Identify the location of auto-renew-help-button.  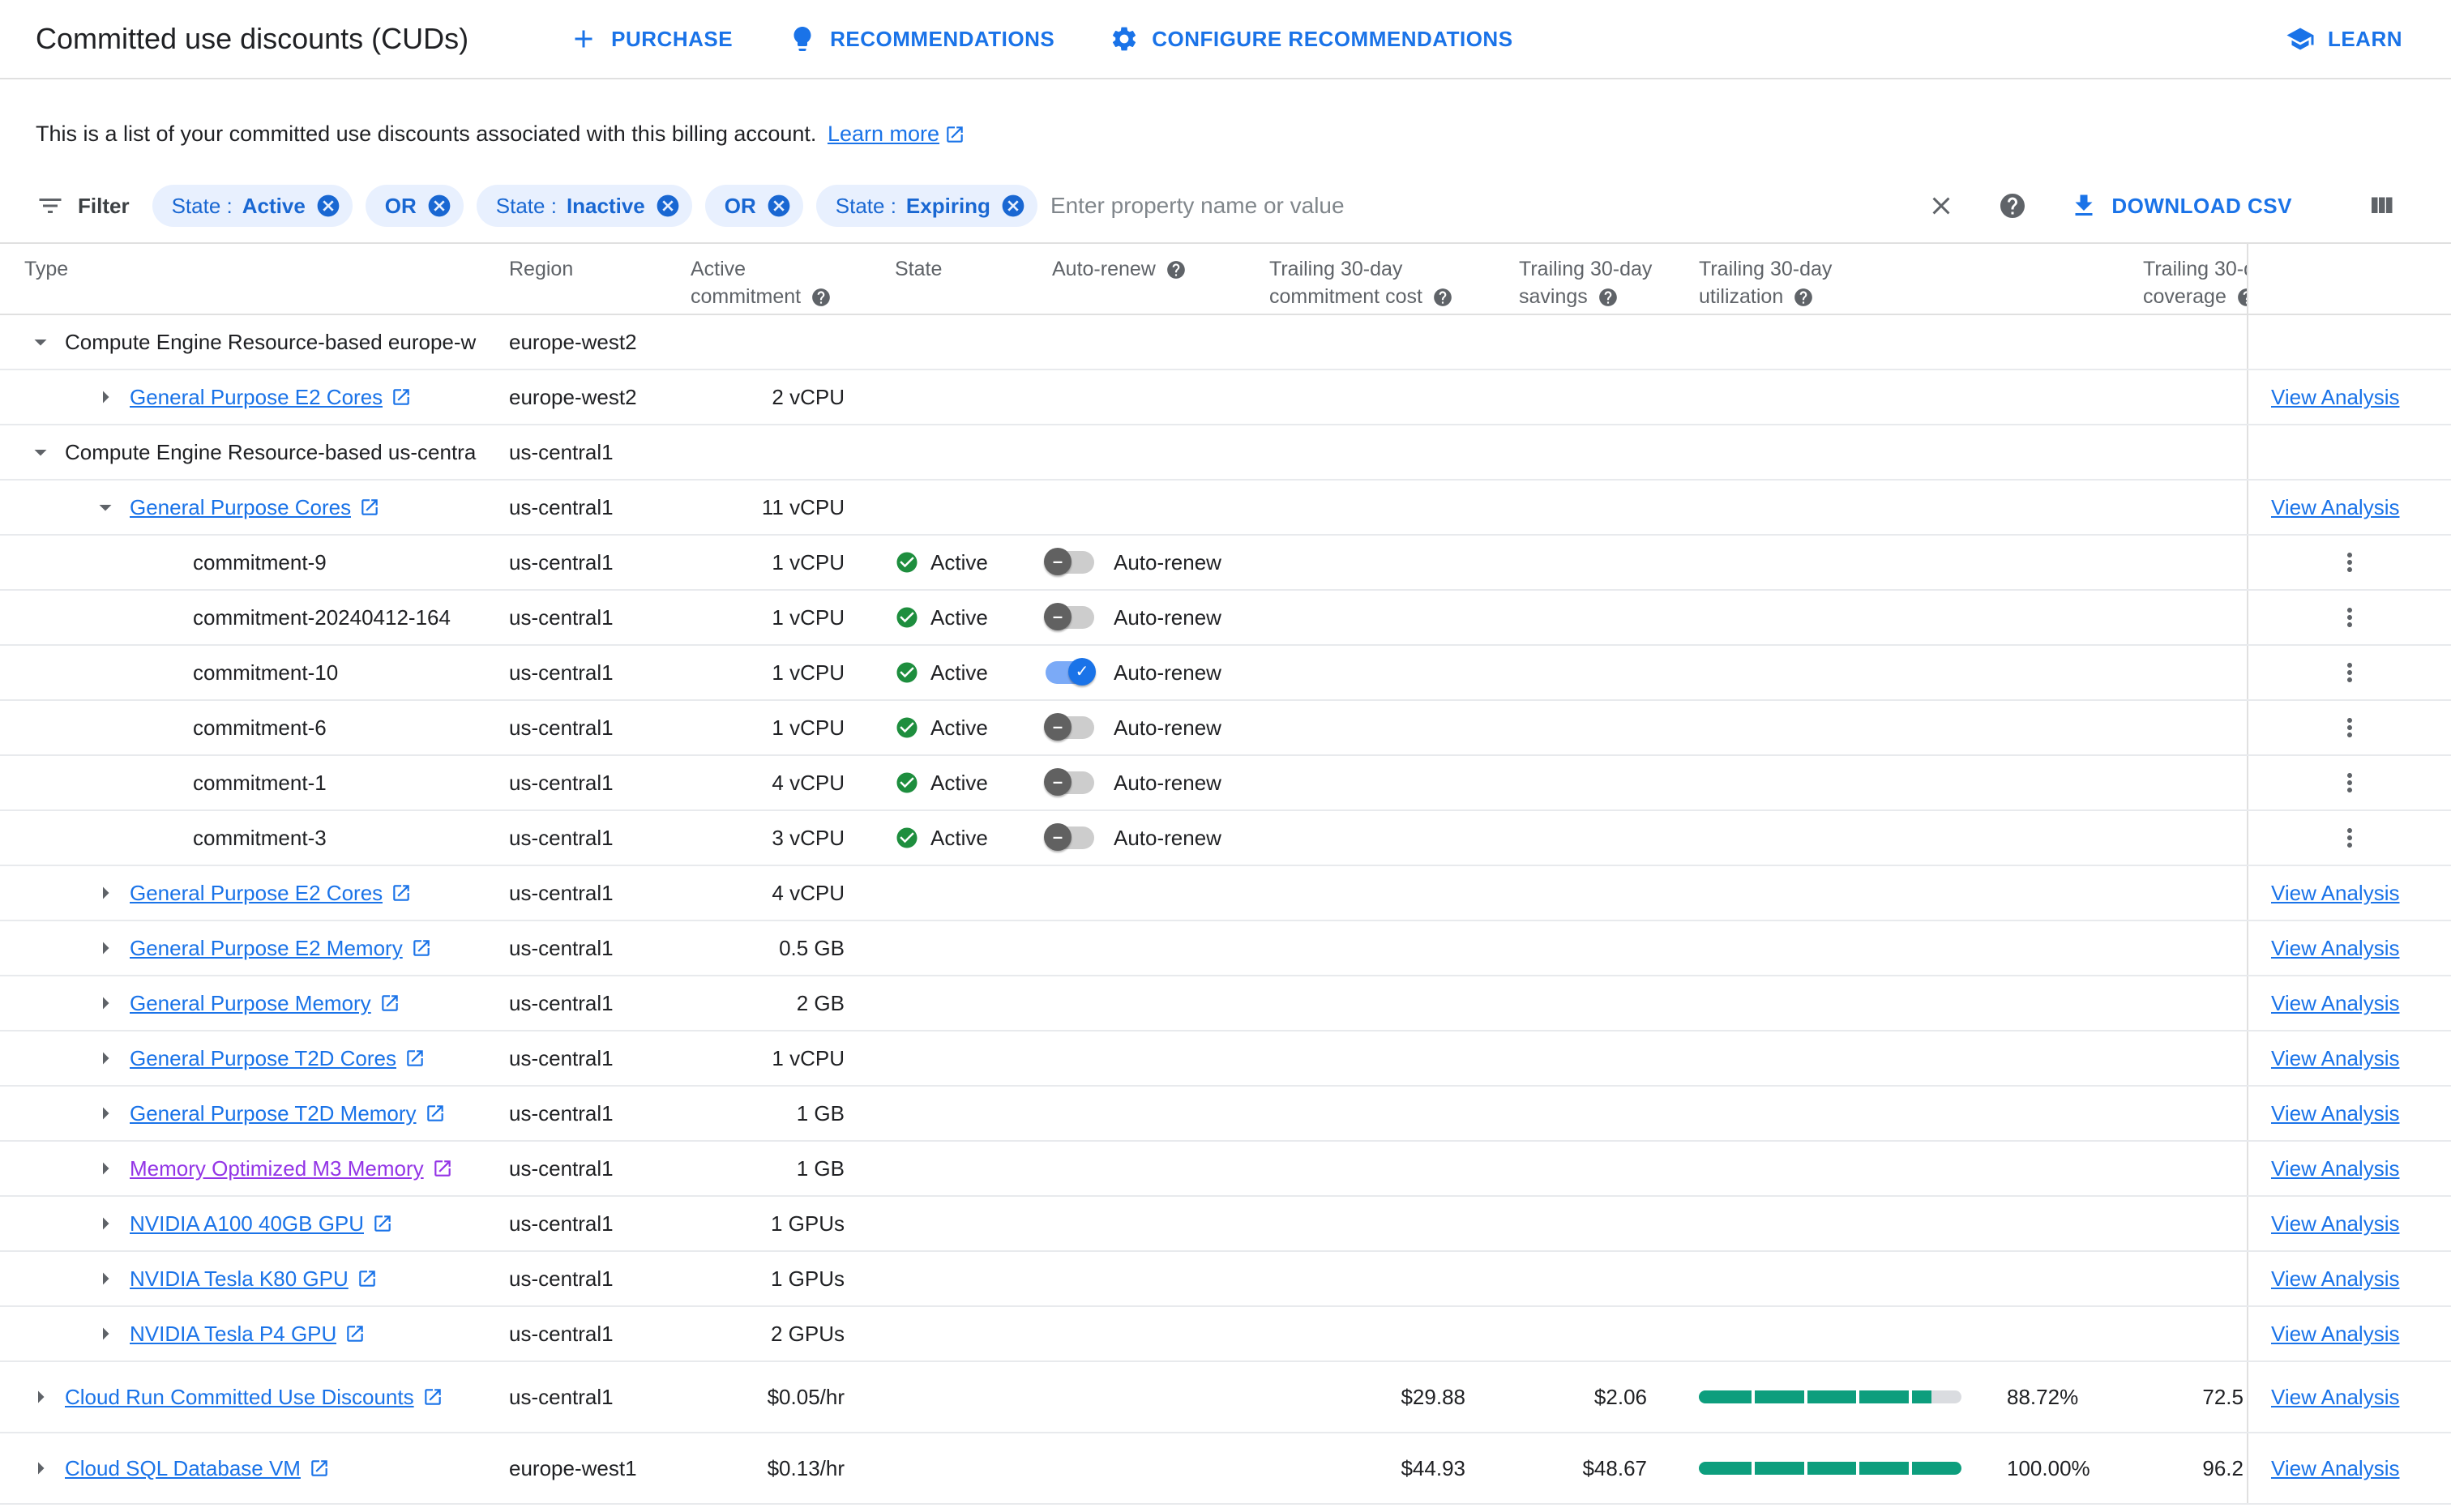
(1176, 269).